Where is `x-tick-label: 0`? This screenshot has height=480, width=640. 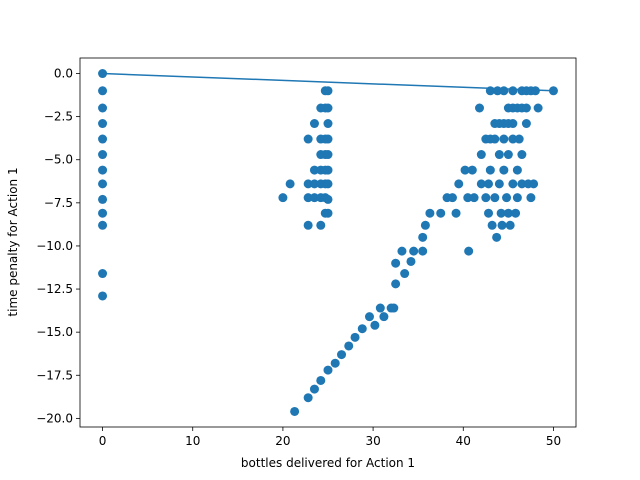
x-tick-label: 0 is located at coordinates (103, 441).